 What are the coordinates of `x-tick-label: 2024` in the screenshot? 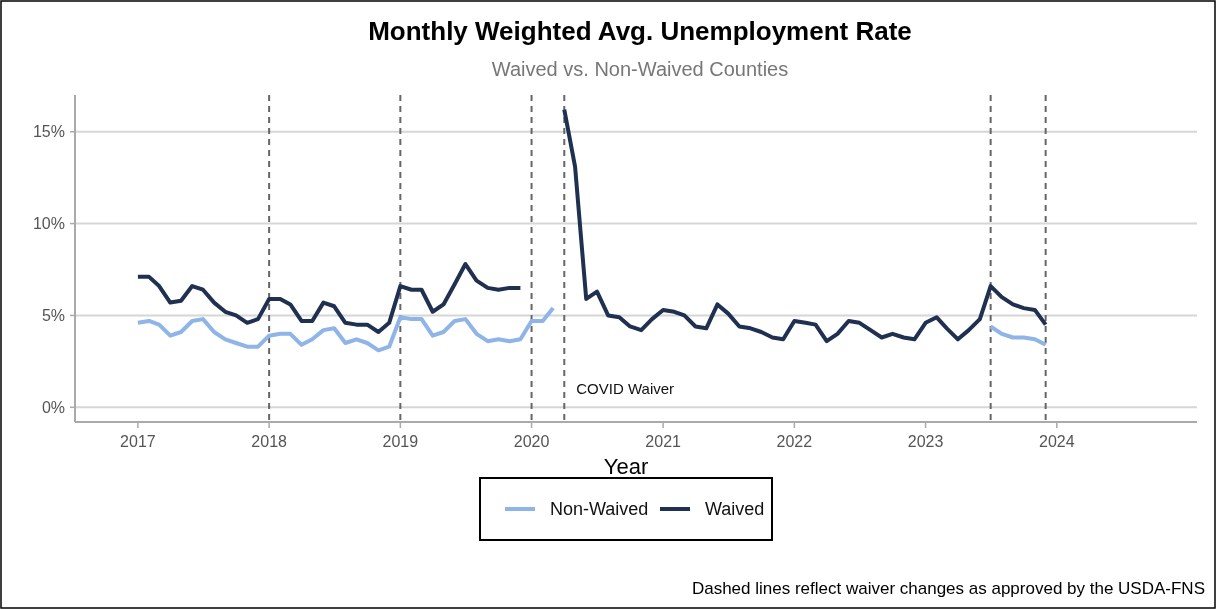 It's located at (1057, 441).